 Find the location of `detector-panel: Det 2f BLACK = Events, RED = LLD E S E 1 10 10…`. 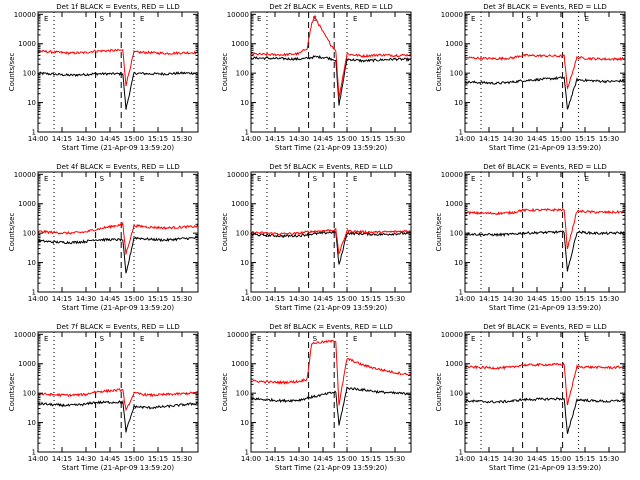

detector-panel: Det 2f BLACK = Events, RED = LLD E S E 1 10 10… is located at coordinates (316, 77).